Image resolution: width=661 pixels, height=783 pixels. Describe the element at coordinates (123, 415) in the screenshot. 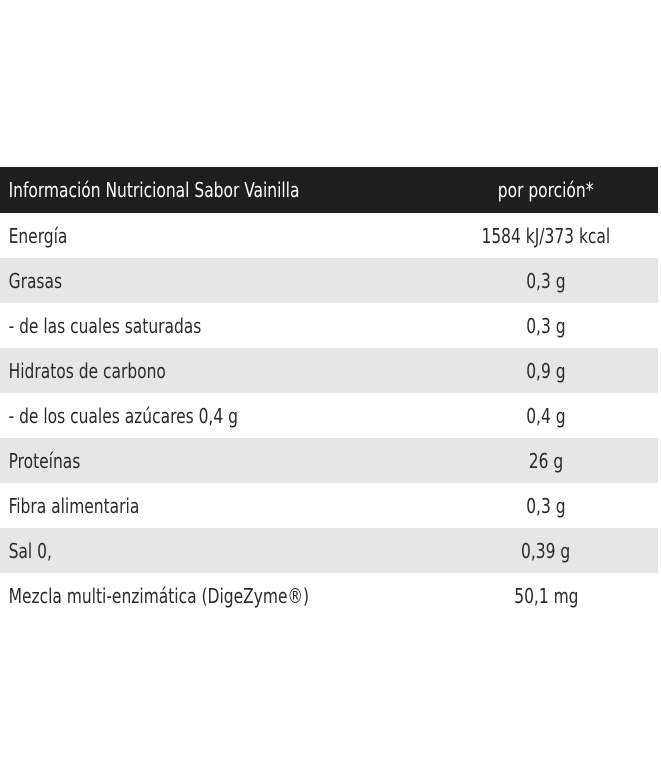

I see `row-label: - de los cuales azúcares 0,4 g` at that location.